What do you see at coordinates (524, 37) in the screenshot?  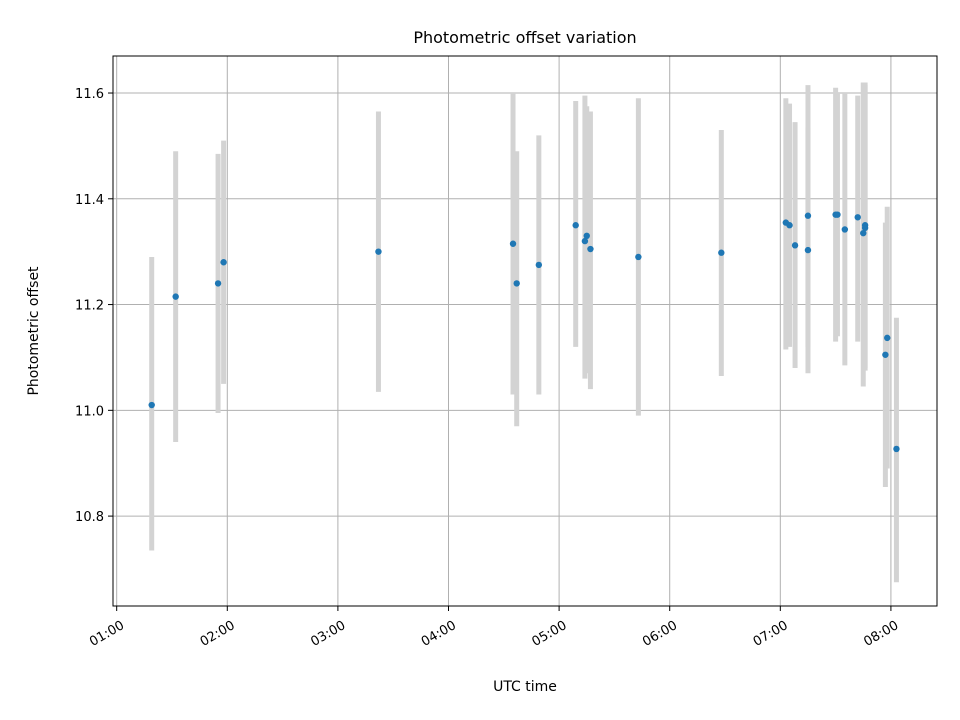 I see `chart-title: Photometric offset variation` at bounding box center [524, 37].